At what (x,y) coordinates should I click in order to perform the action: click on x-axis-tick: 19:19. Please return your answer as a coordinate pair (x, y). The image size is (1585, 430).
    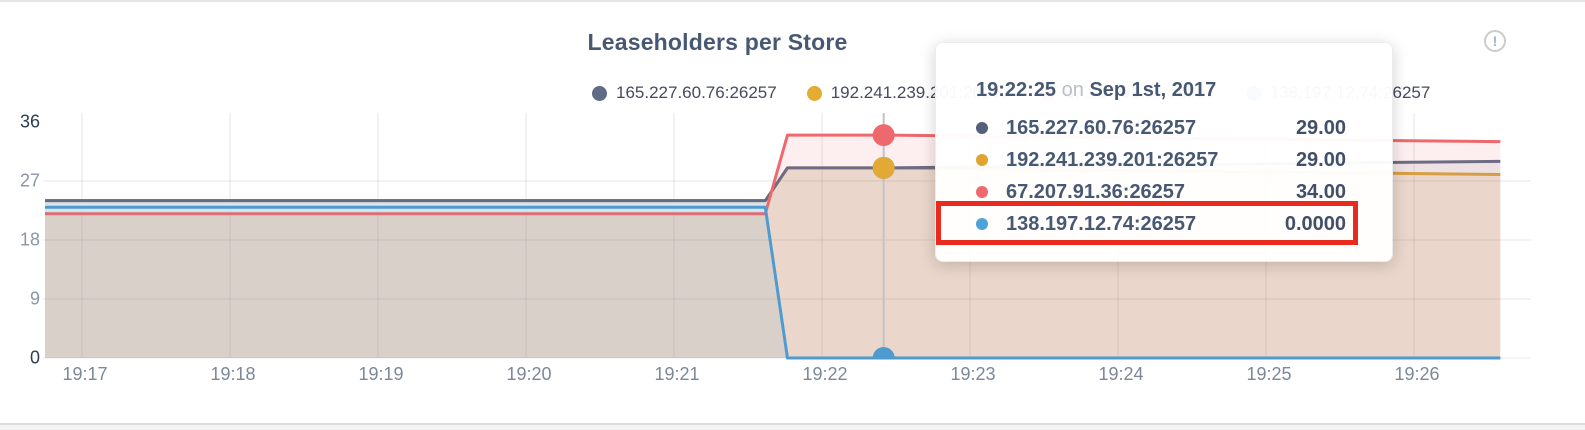
    Looking at the image, I should click on (381, 374).